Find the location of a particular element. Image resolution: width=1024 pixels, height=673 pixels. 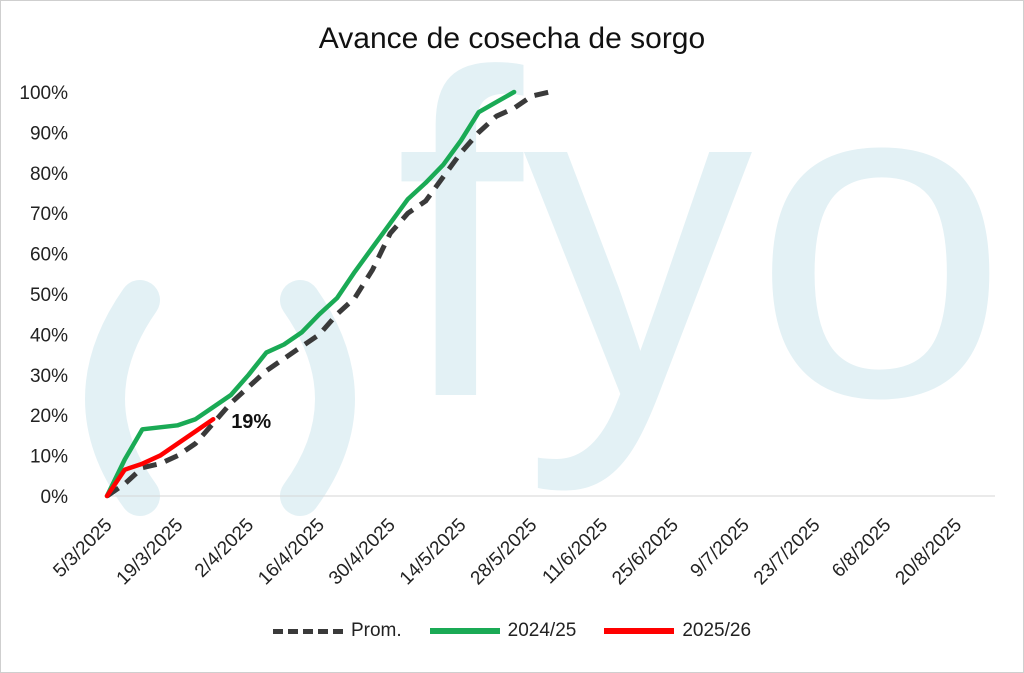

y-tick-label: 50% is located at coordinates (49, 295).